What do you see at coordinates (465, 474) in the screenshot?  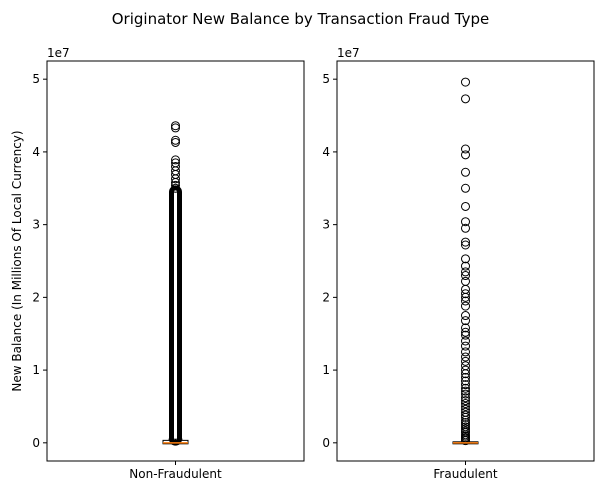 I see `x-tick-label: Fraudulent` at bounding box center [465, 474].